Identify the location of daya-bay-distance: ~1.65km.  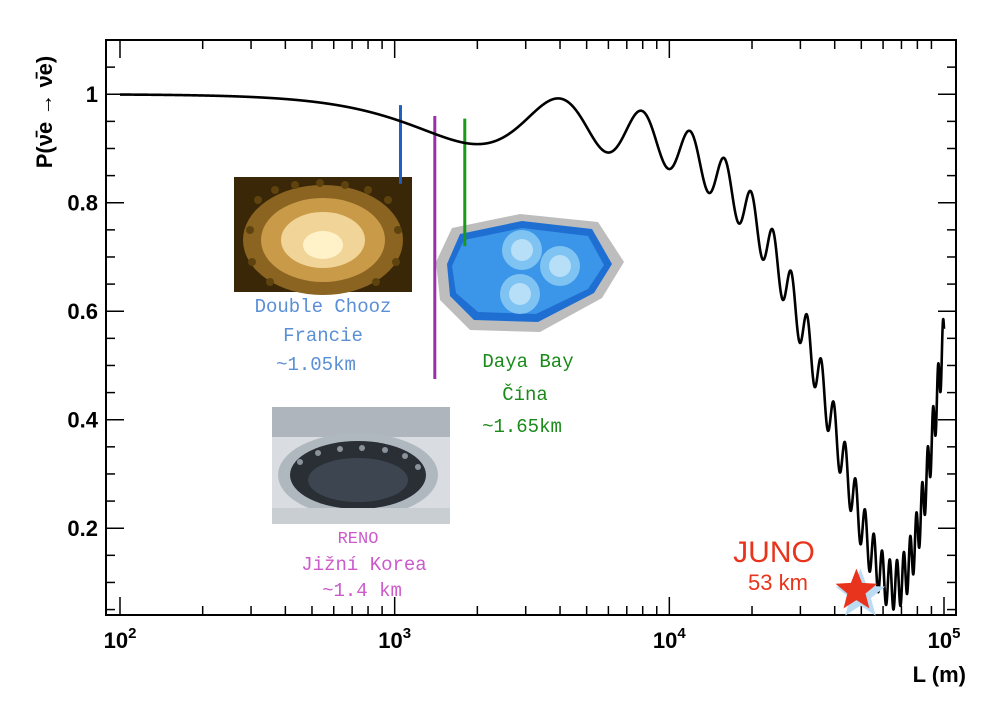
(522, 427).